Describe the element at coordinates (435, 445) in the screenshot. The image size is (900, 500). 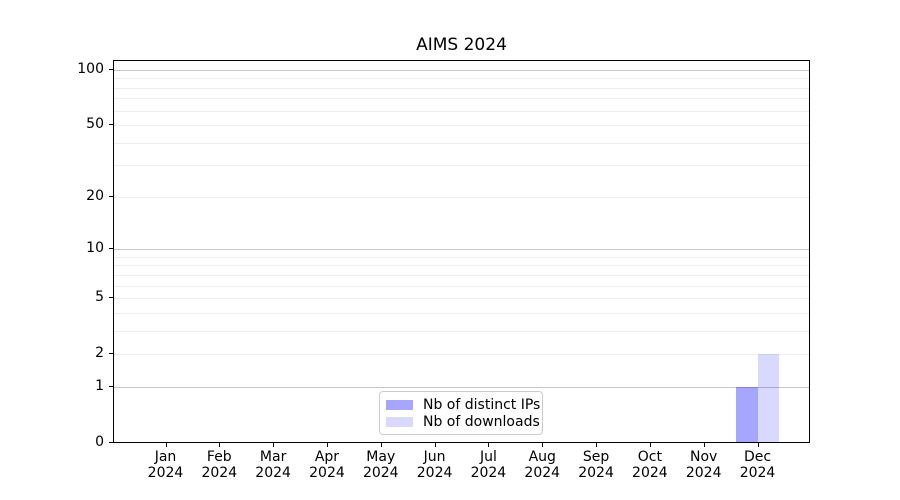
I see `x-tick-jun` at that location.